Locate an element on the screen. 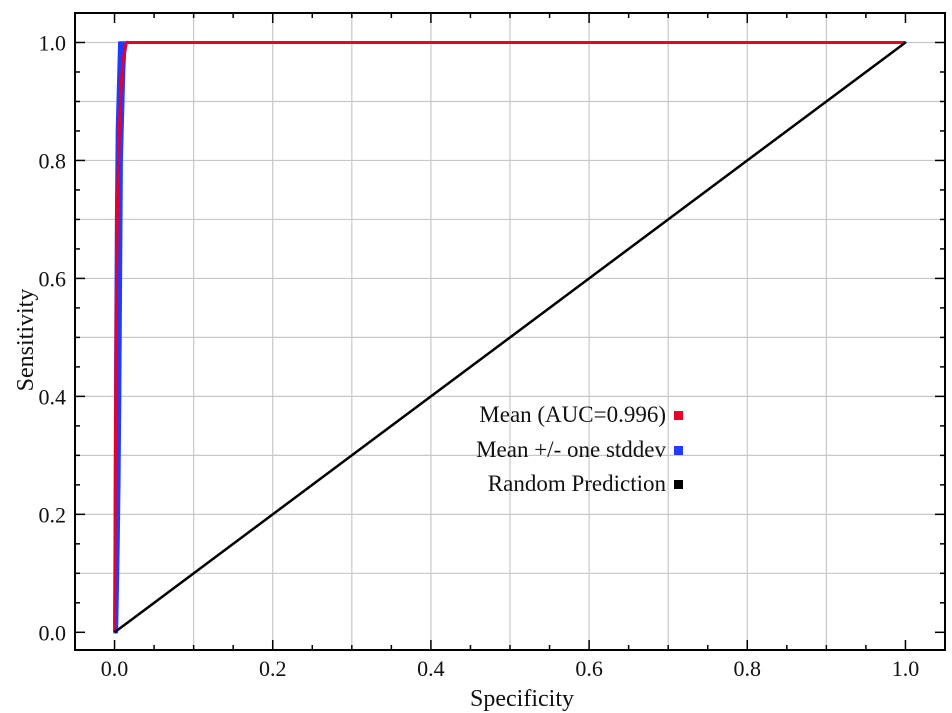 This screenshot has height=713, width=952. legend-label-random: Random Prediction is located at coordinates (577, 483).